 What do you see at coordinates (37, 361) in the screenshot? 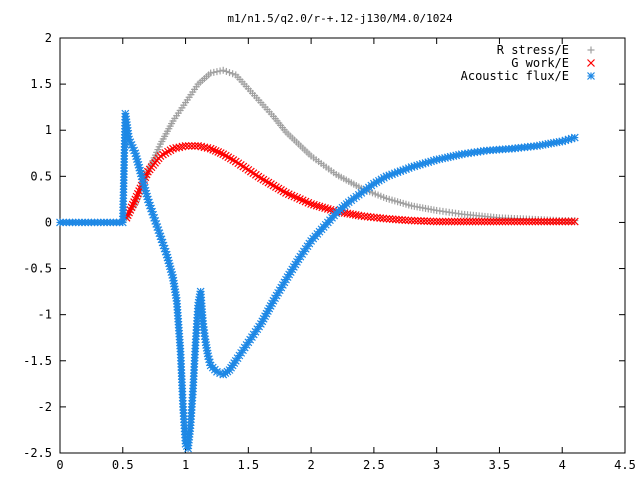
I see `y-tick-label: -1.5` at bounding box center [37, 361].